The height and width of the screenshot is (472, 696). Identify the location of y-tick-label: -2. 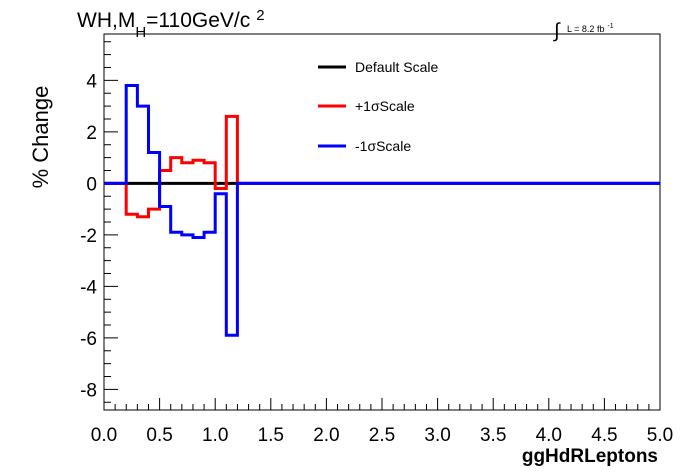
(88, 236).